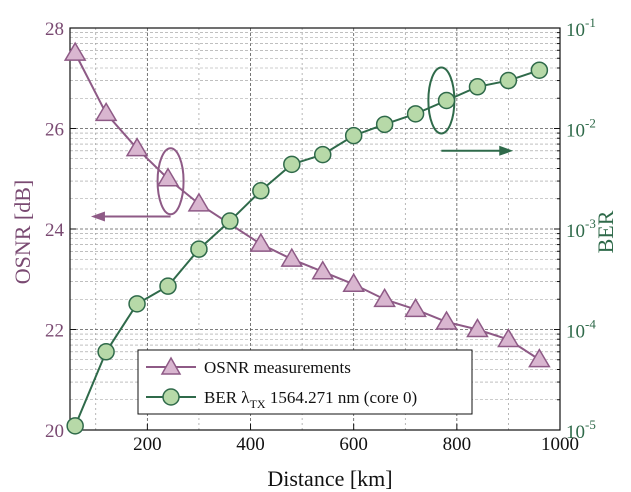 Image resolution: width=631 pixels, height=492 pixels. I want to click on legend-ber-marker, so click(171, 397).